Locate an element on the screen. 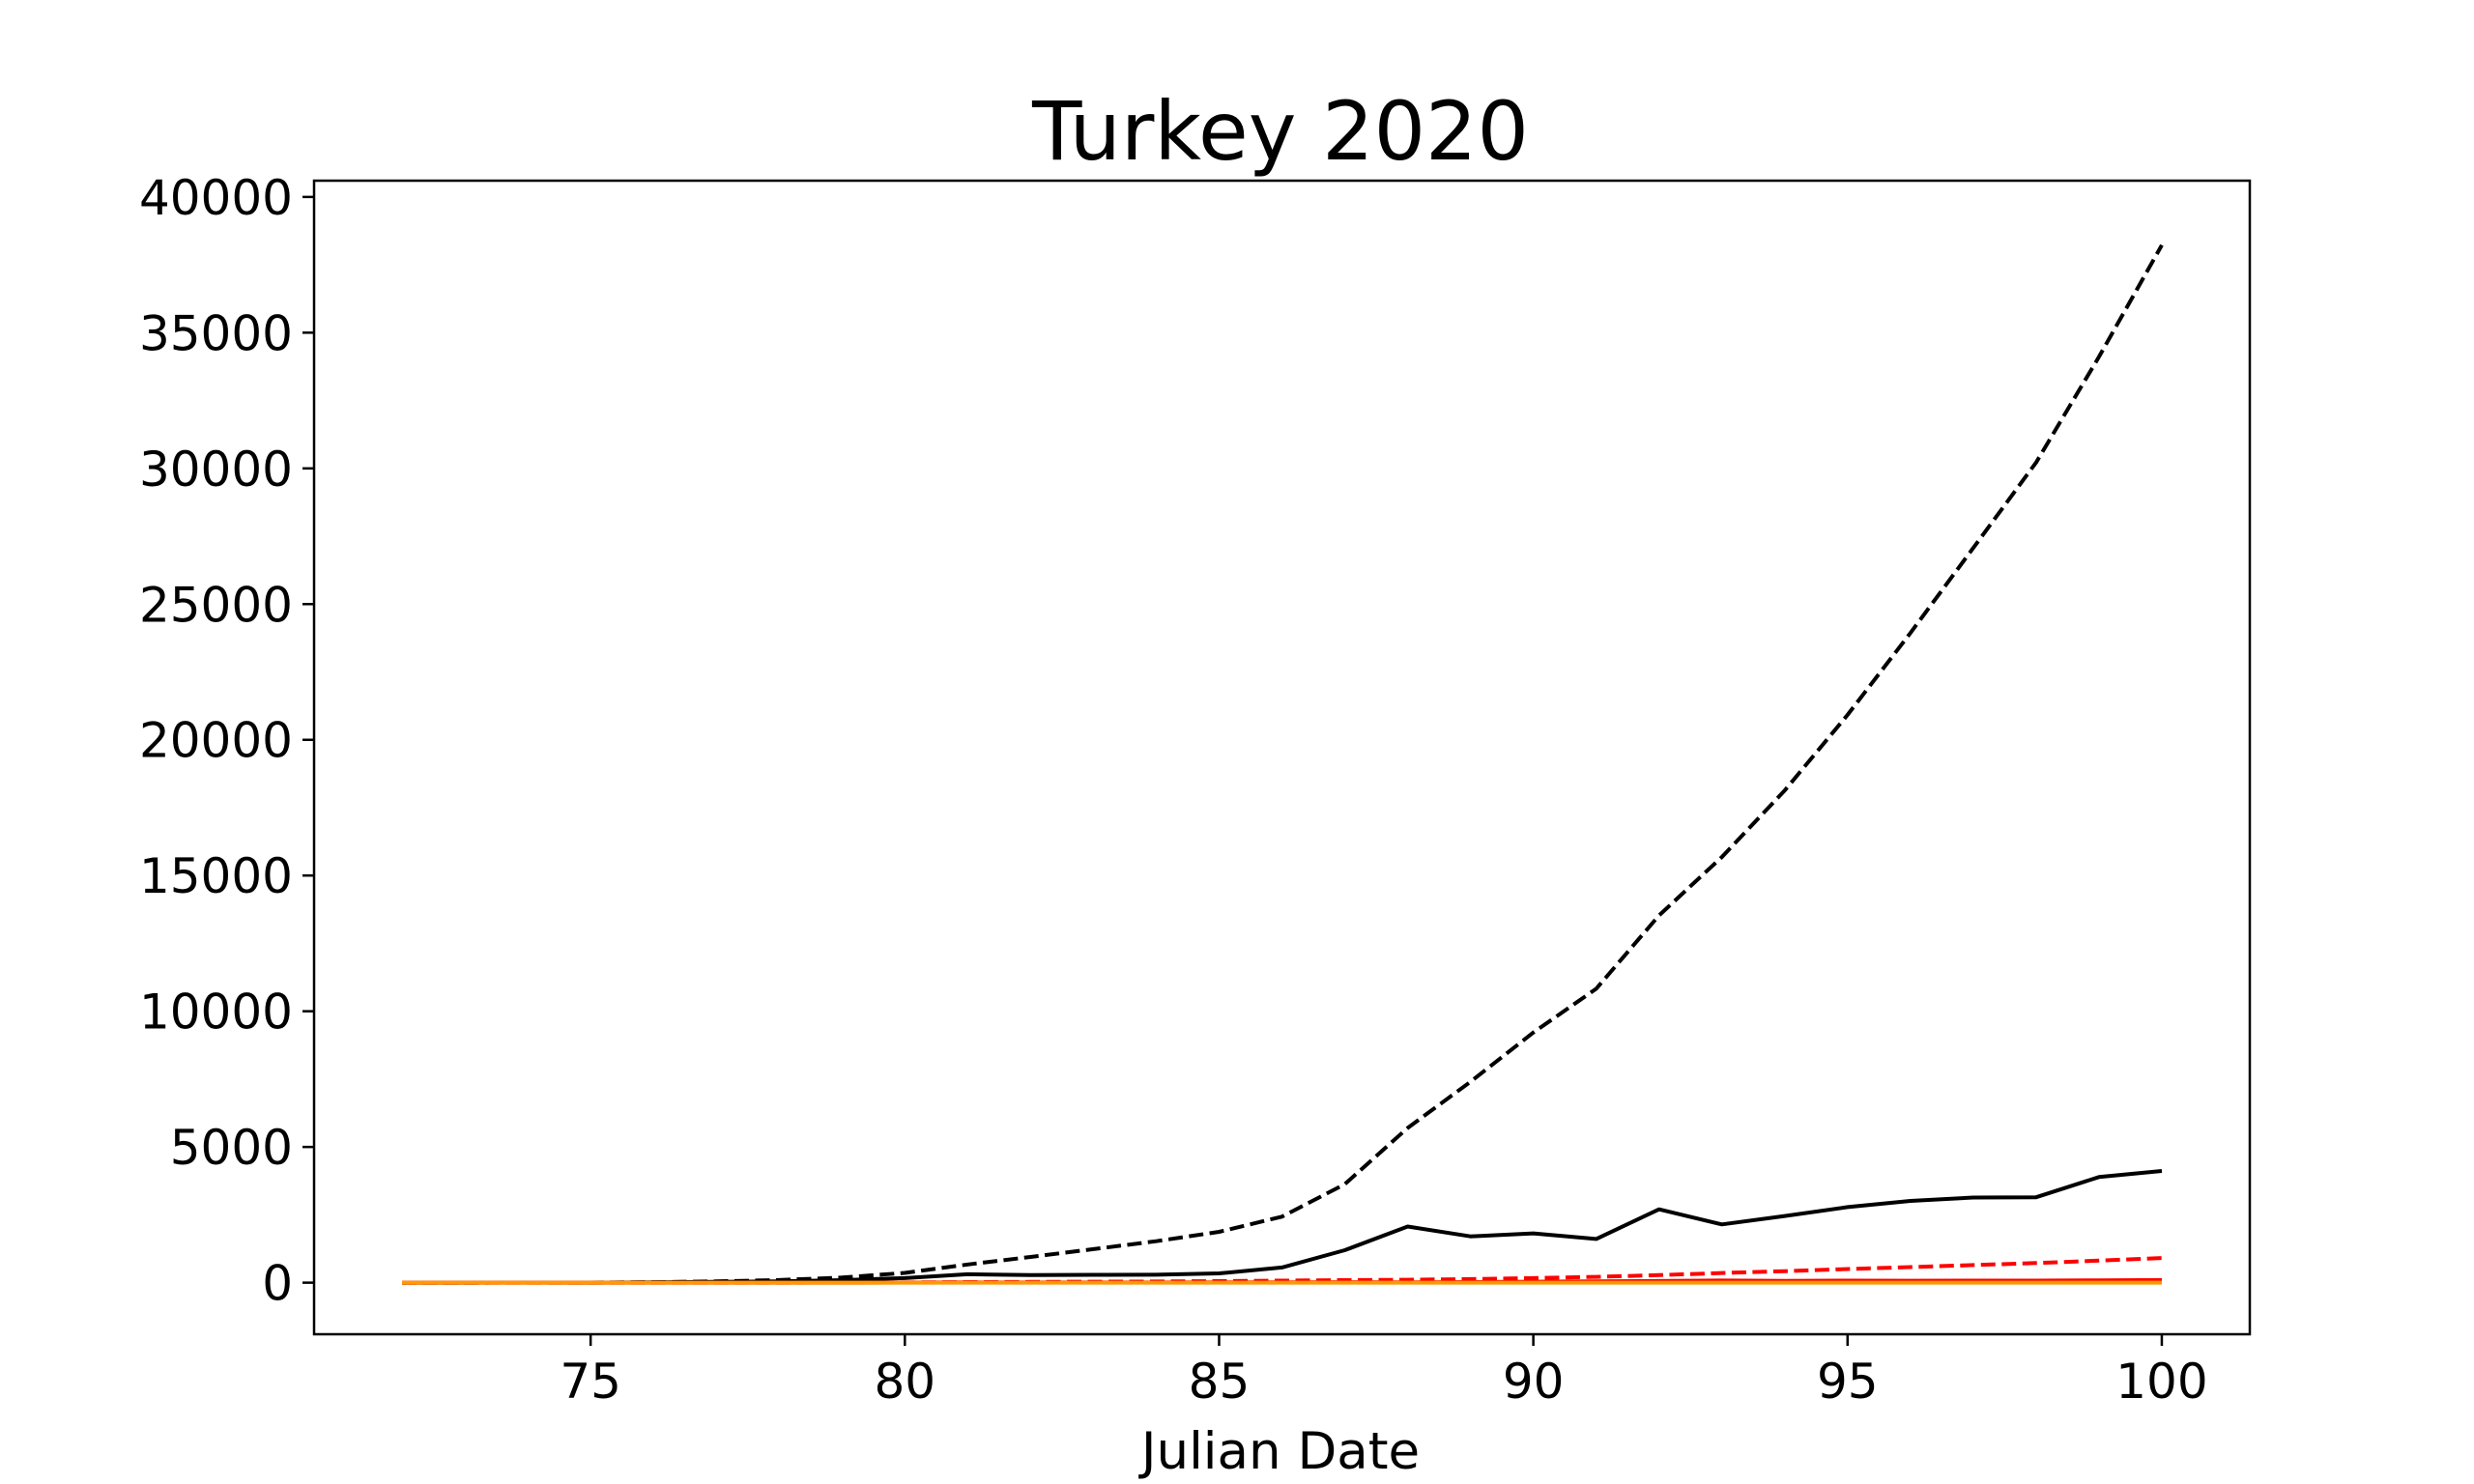  y-axis: 0 5000 10000 15000 20000 25000 30000 35000 40000 is located at coordinates (227, 741).